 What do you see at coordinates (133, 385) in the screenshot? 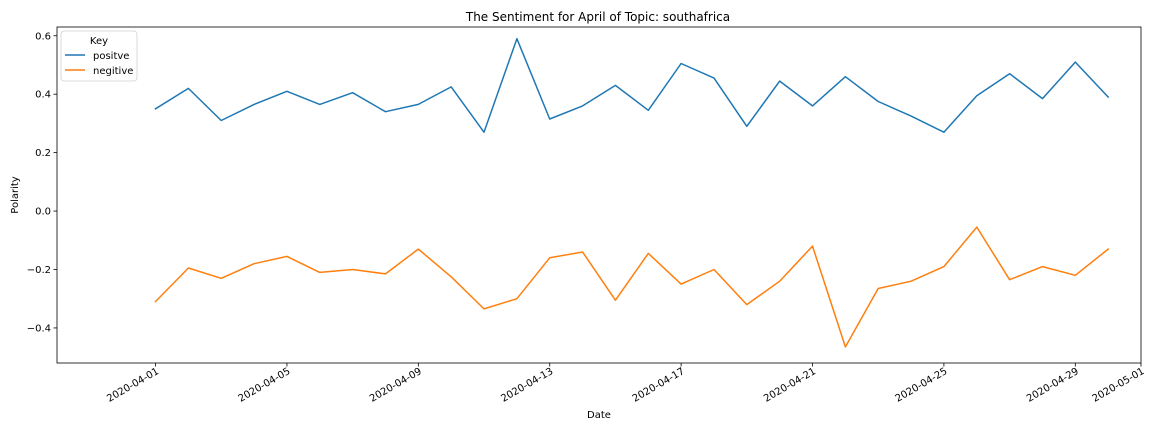
I see `x-tick-label: 2020-04-01` at bounding box center [133, 385].